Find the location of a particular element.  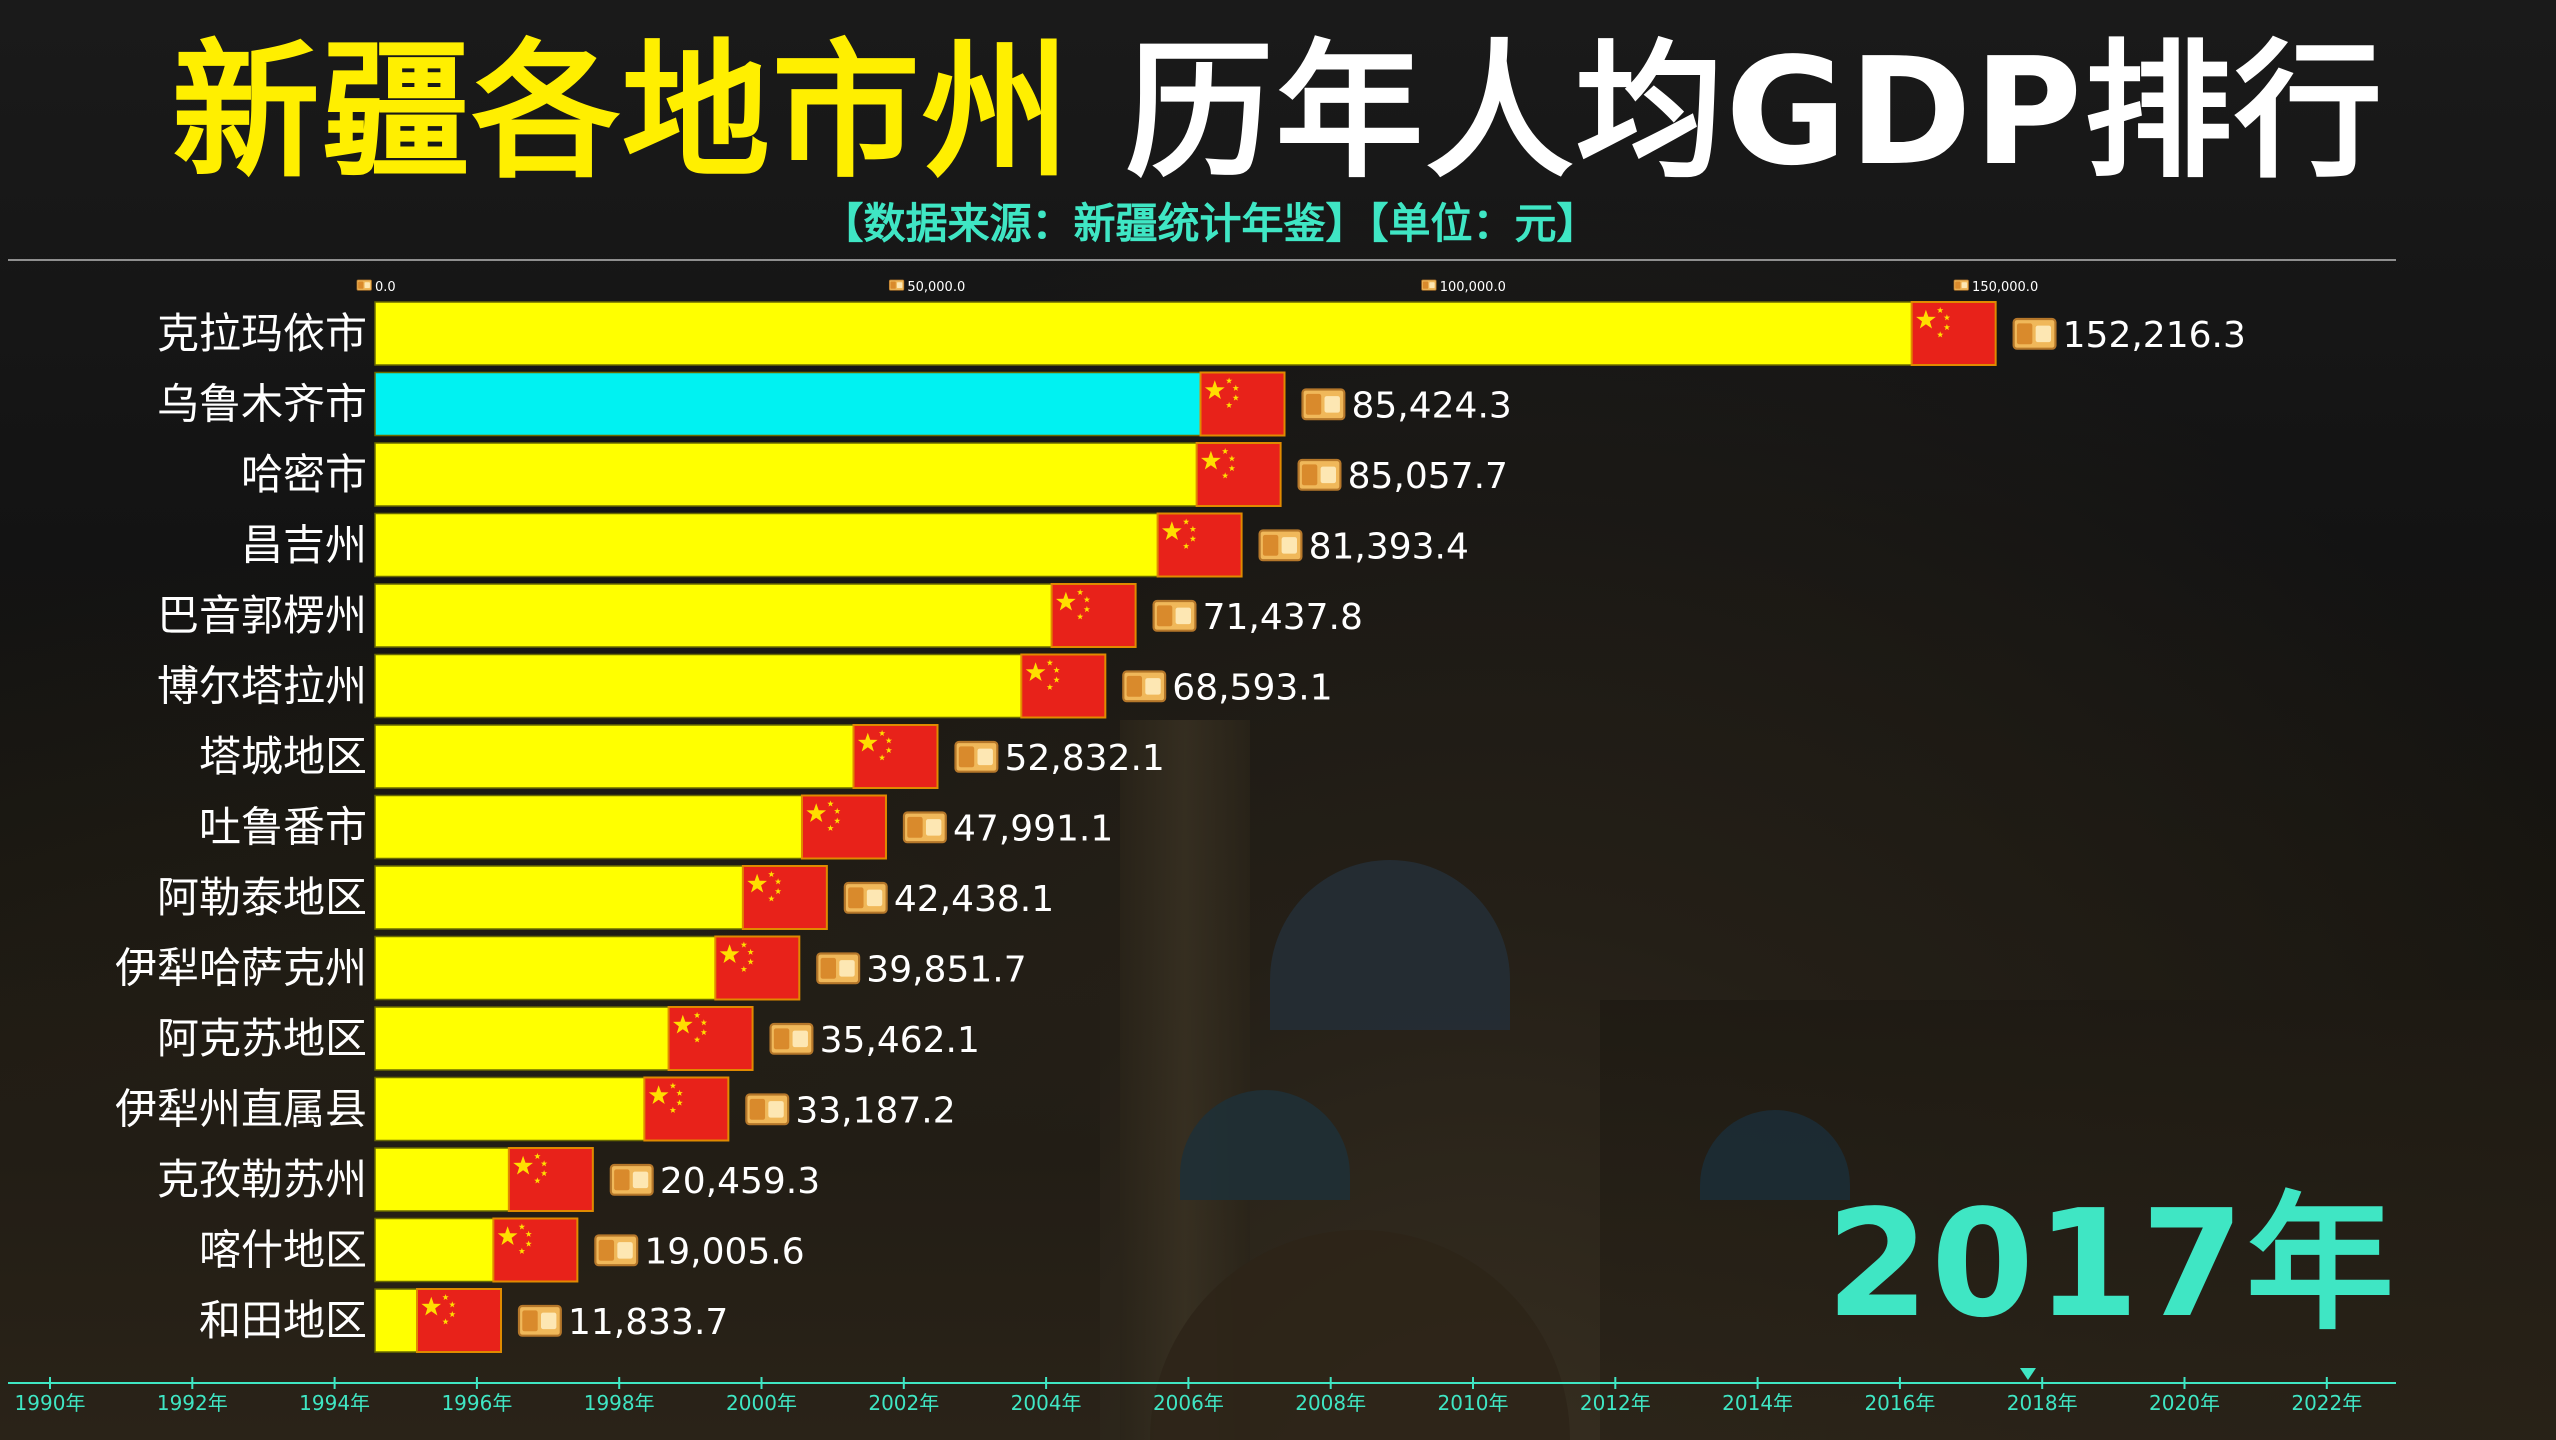

category-label: 吐鲁番市 is located at coordinates (283, 827).